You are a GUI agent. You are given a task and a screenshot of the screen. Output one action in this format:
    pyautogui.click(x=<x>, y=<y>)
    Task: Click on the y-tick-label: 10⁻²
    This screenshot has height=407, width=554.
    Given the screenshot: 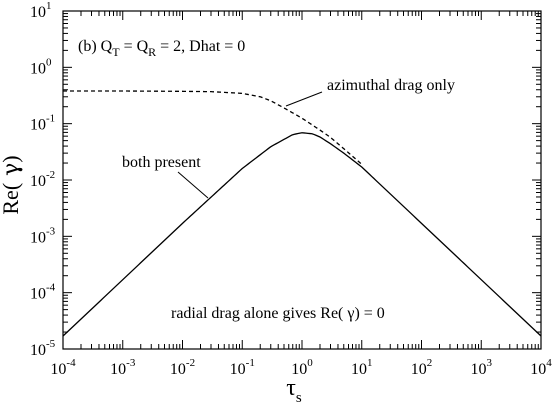 What is the action you would take?
    pyautogui.click(x=42, y=179)
    